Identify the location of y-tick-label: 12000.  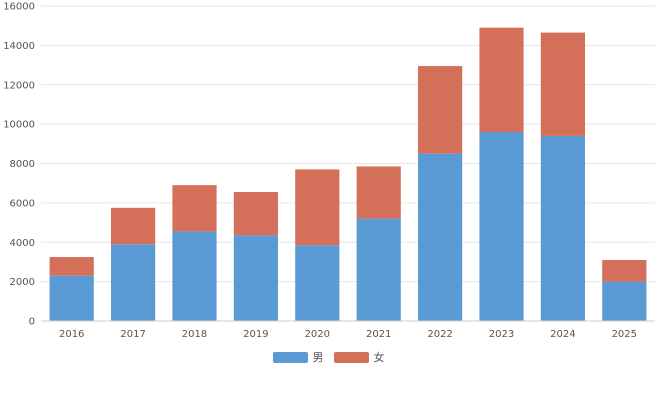
(19, 85).